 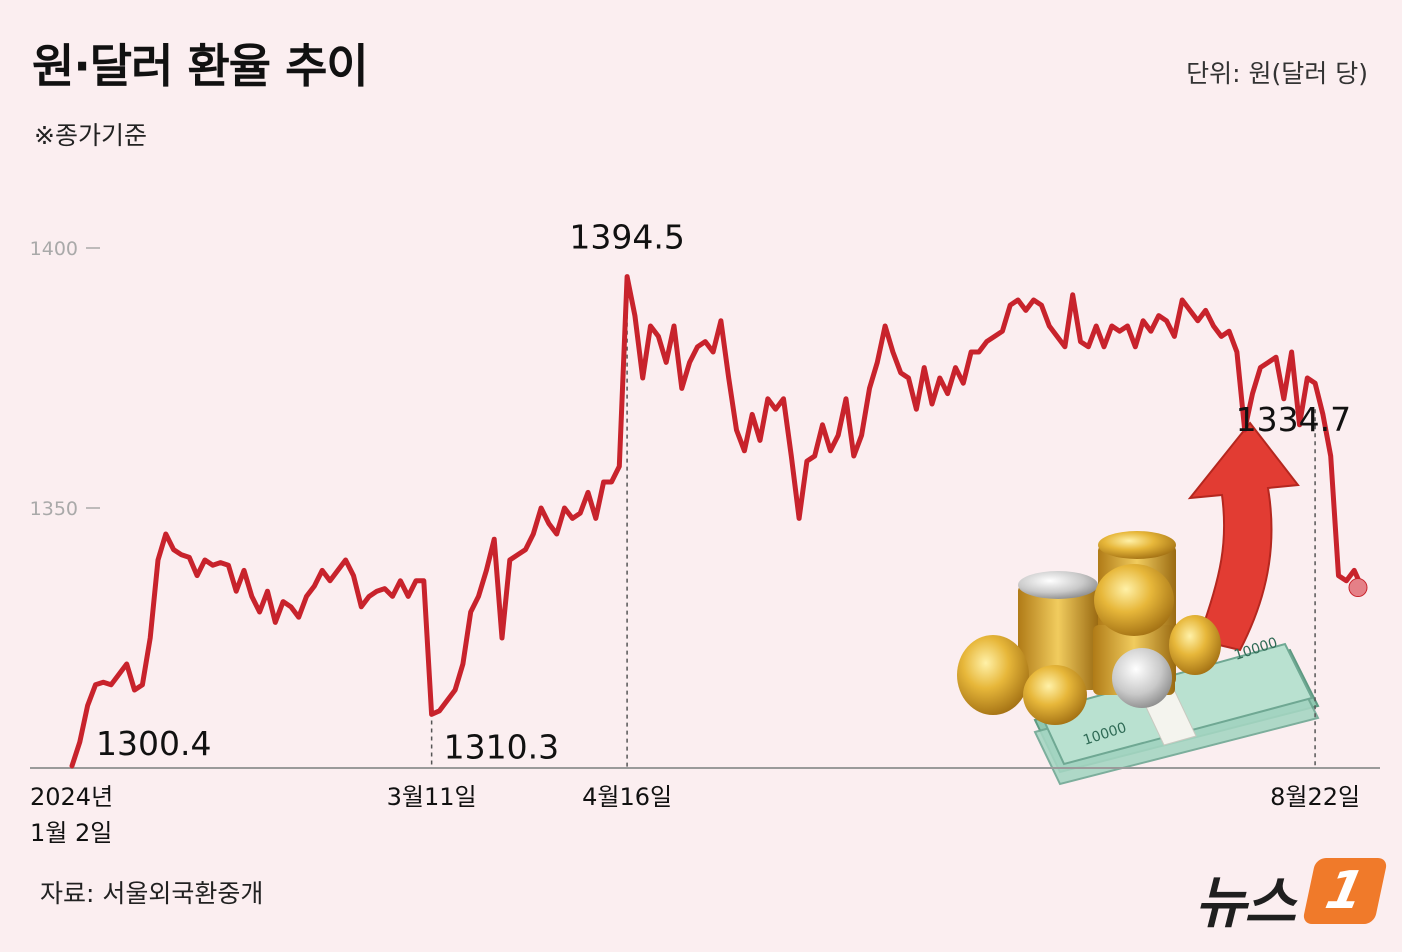 What do you see at coordinates (1315, 797) in the screenshot?
I see `x-tick-label: 8월22일` at bounding box center [1315, 797].